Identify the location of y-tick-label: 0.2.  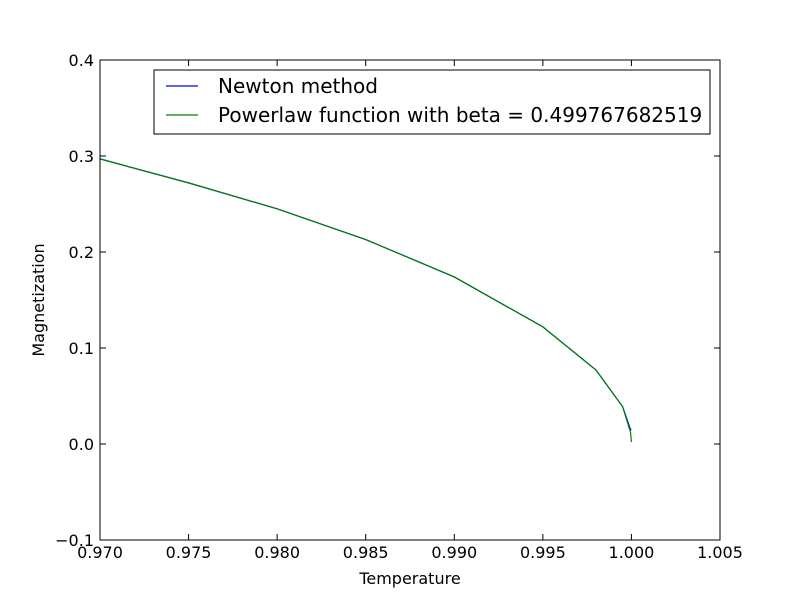
(81, 252).